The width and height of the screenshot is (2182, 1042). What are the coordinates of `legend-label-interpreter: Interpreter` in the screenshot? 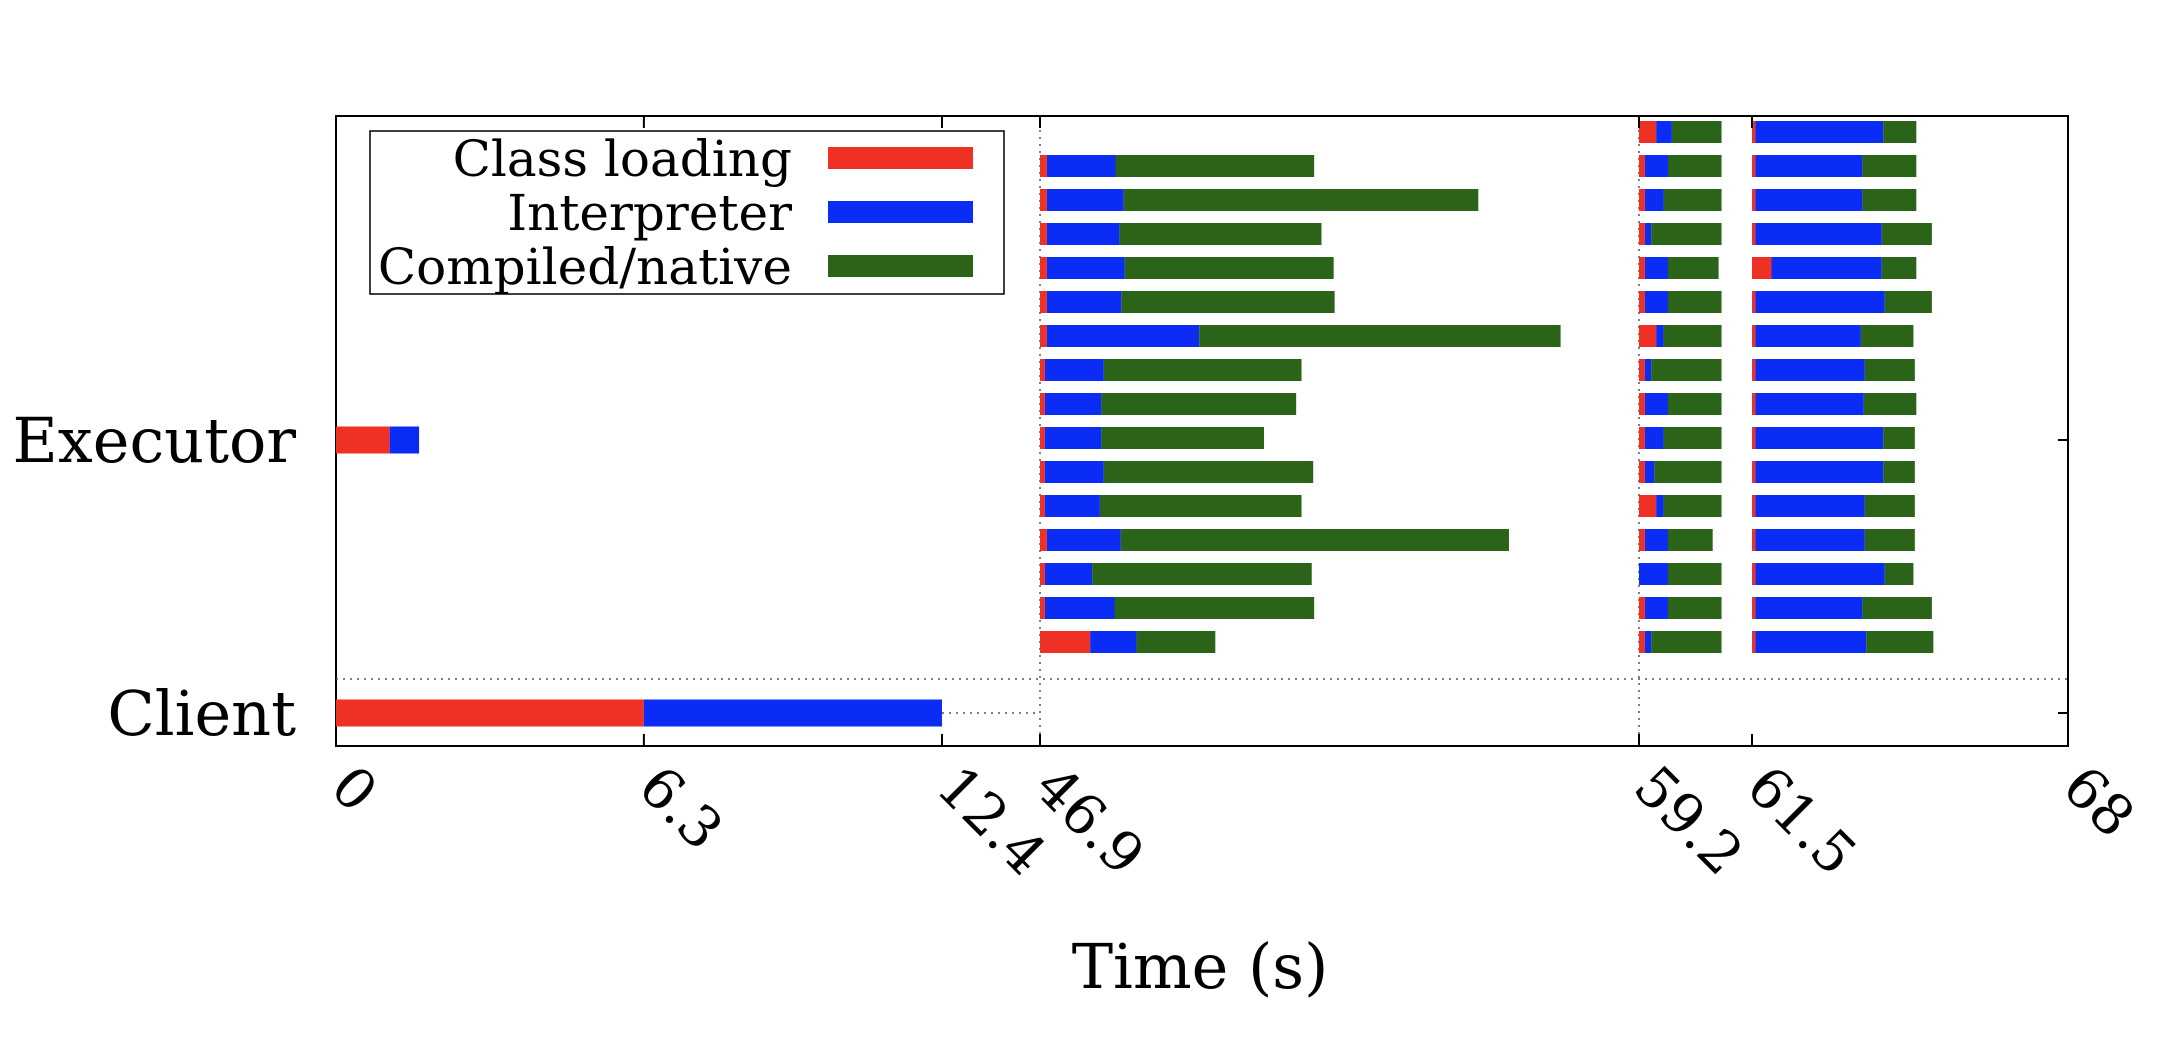 It's located at (649, 213).